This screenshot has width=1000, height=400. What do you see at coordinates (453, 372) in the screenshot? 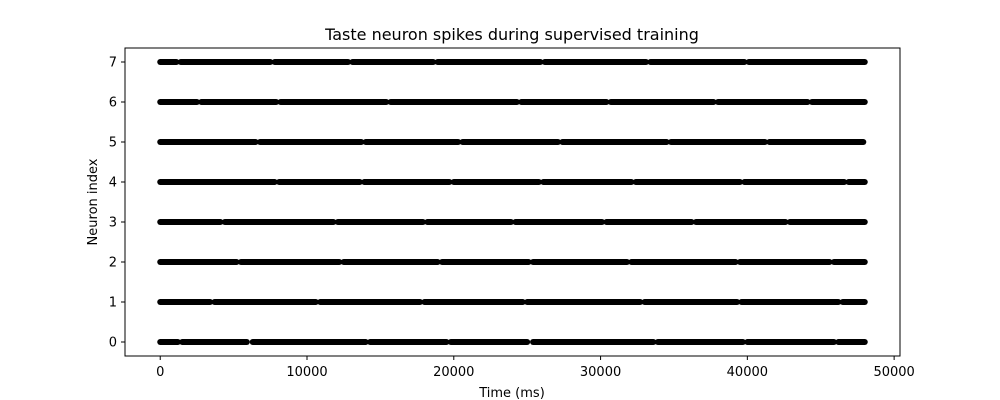
I see `x-tick-label: 20000` at bounding box center [453, 372].